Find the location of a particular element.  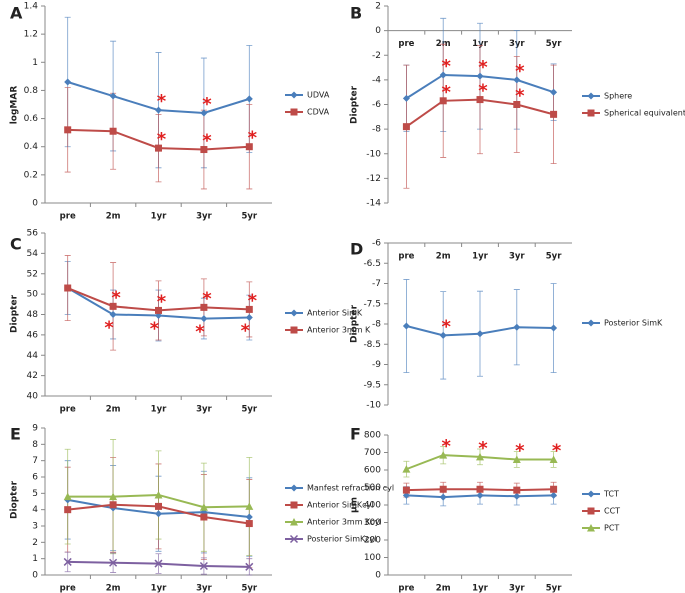

y-tick-label: -10 is located at coordinates (373, 154).